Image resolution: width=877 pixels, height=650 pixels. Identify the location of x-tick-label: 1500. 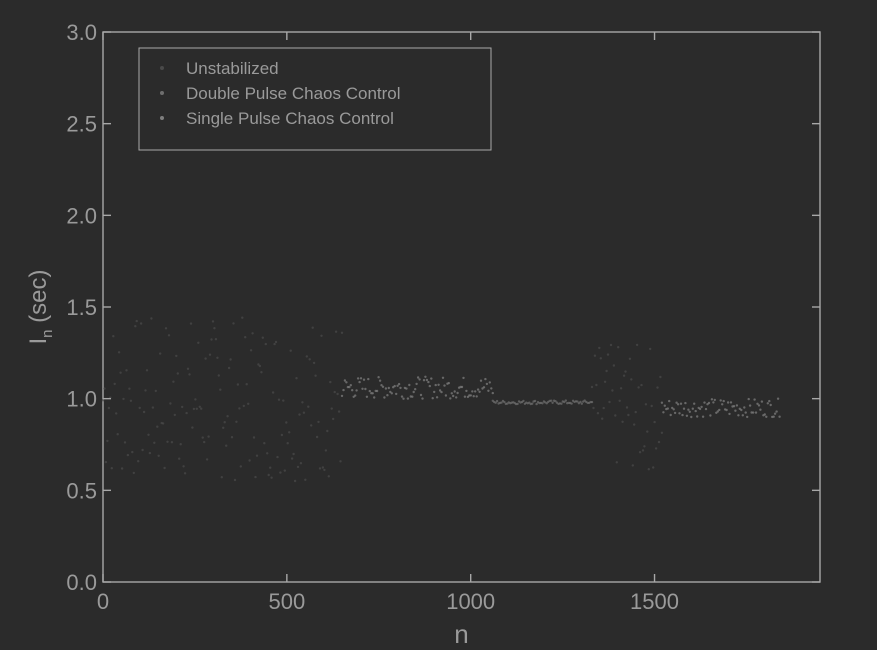
(654, 601).